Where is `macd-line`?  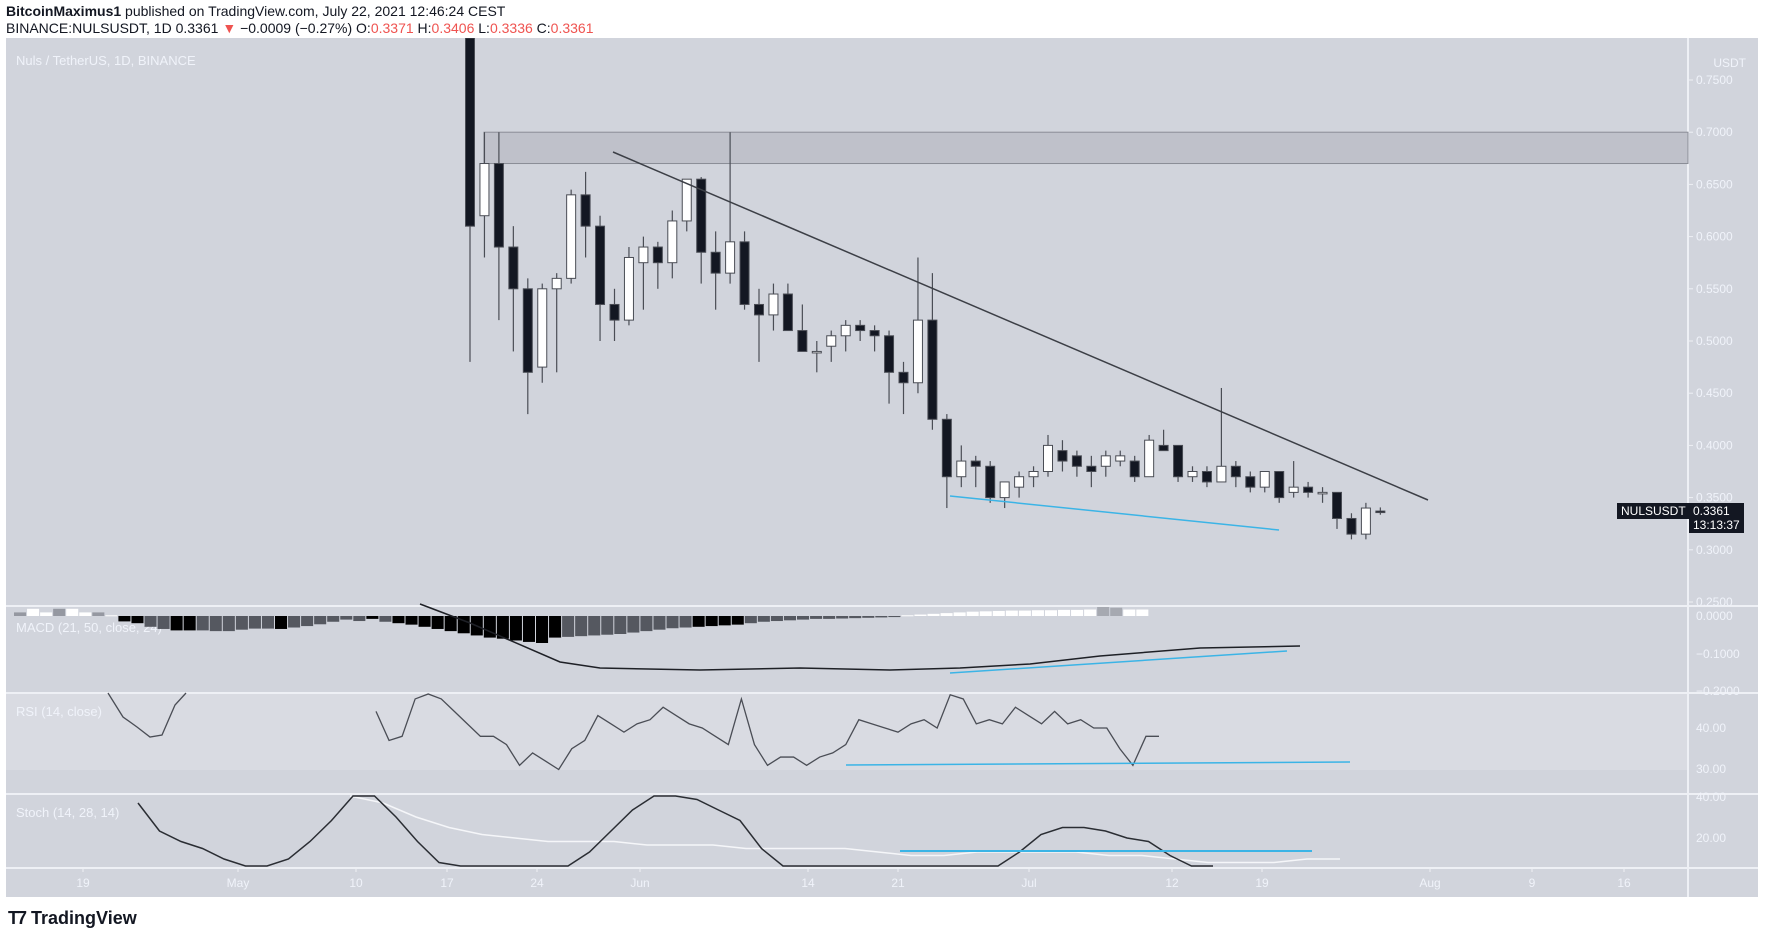 macd-line is located at coordinates (860, 637).